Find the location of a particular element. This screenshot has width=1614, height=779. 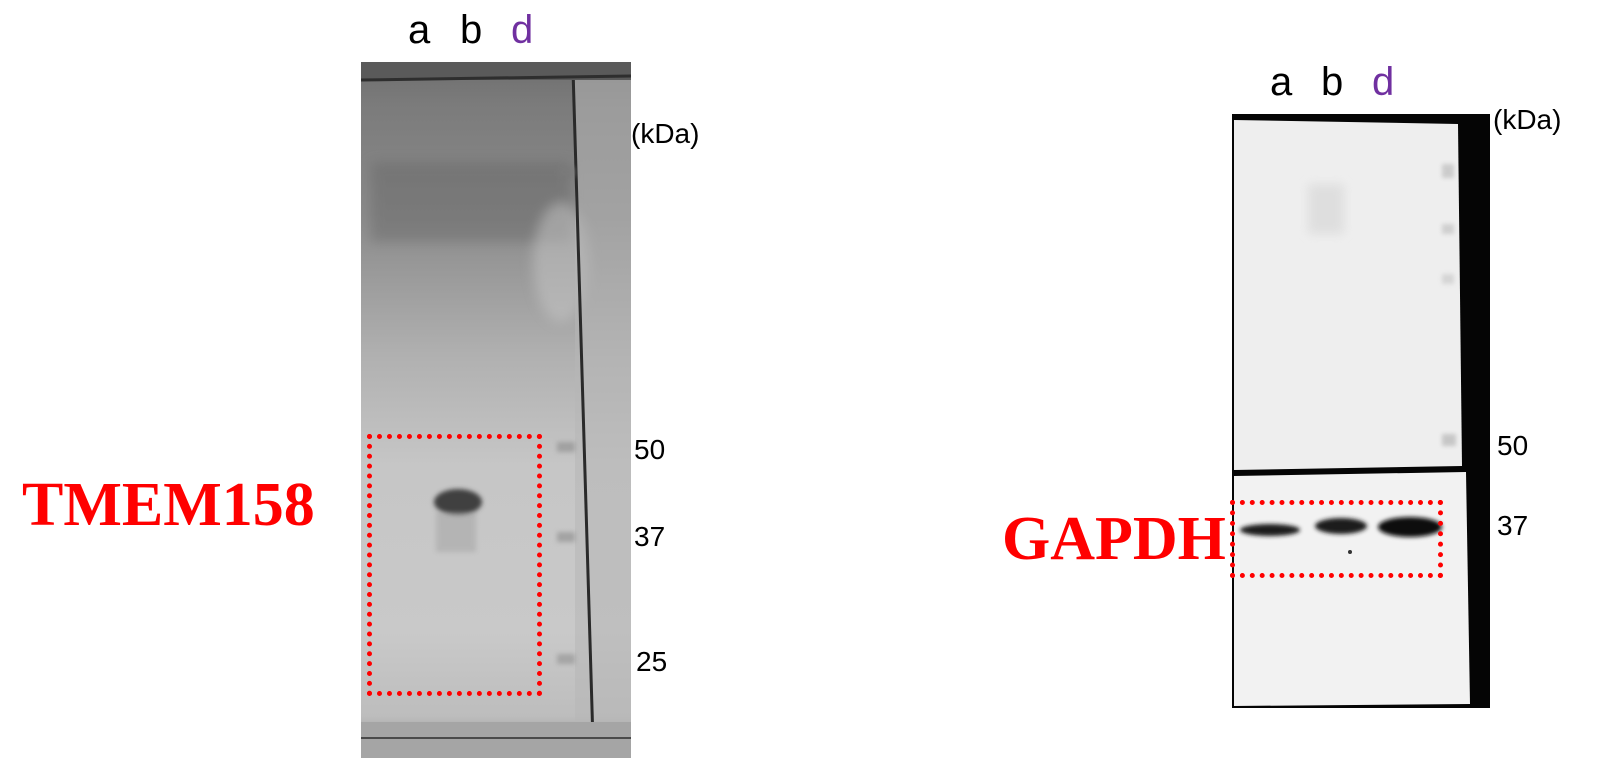

tmem158-label: TMEM158 is located at coordinates (168, 505).